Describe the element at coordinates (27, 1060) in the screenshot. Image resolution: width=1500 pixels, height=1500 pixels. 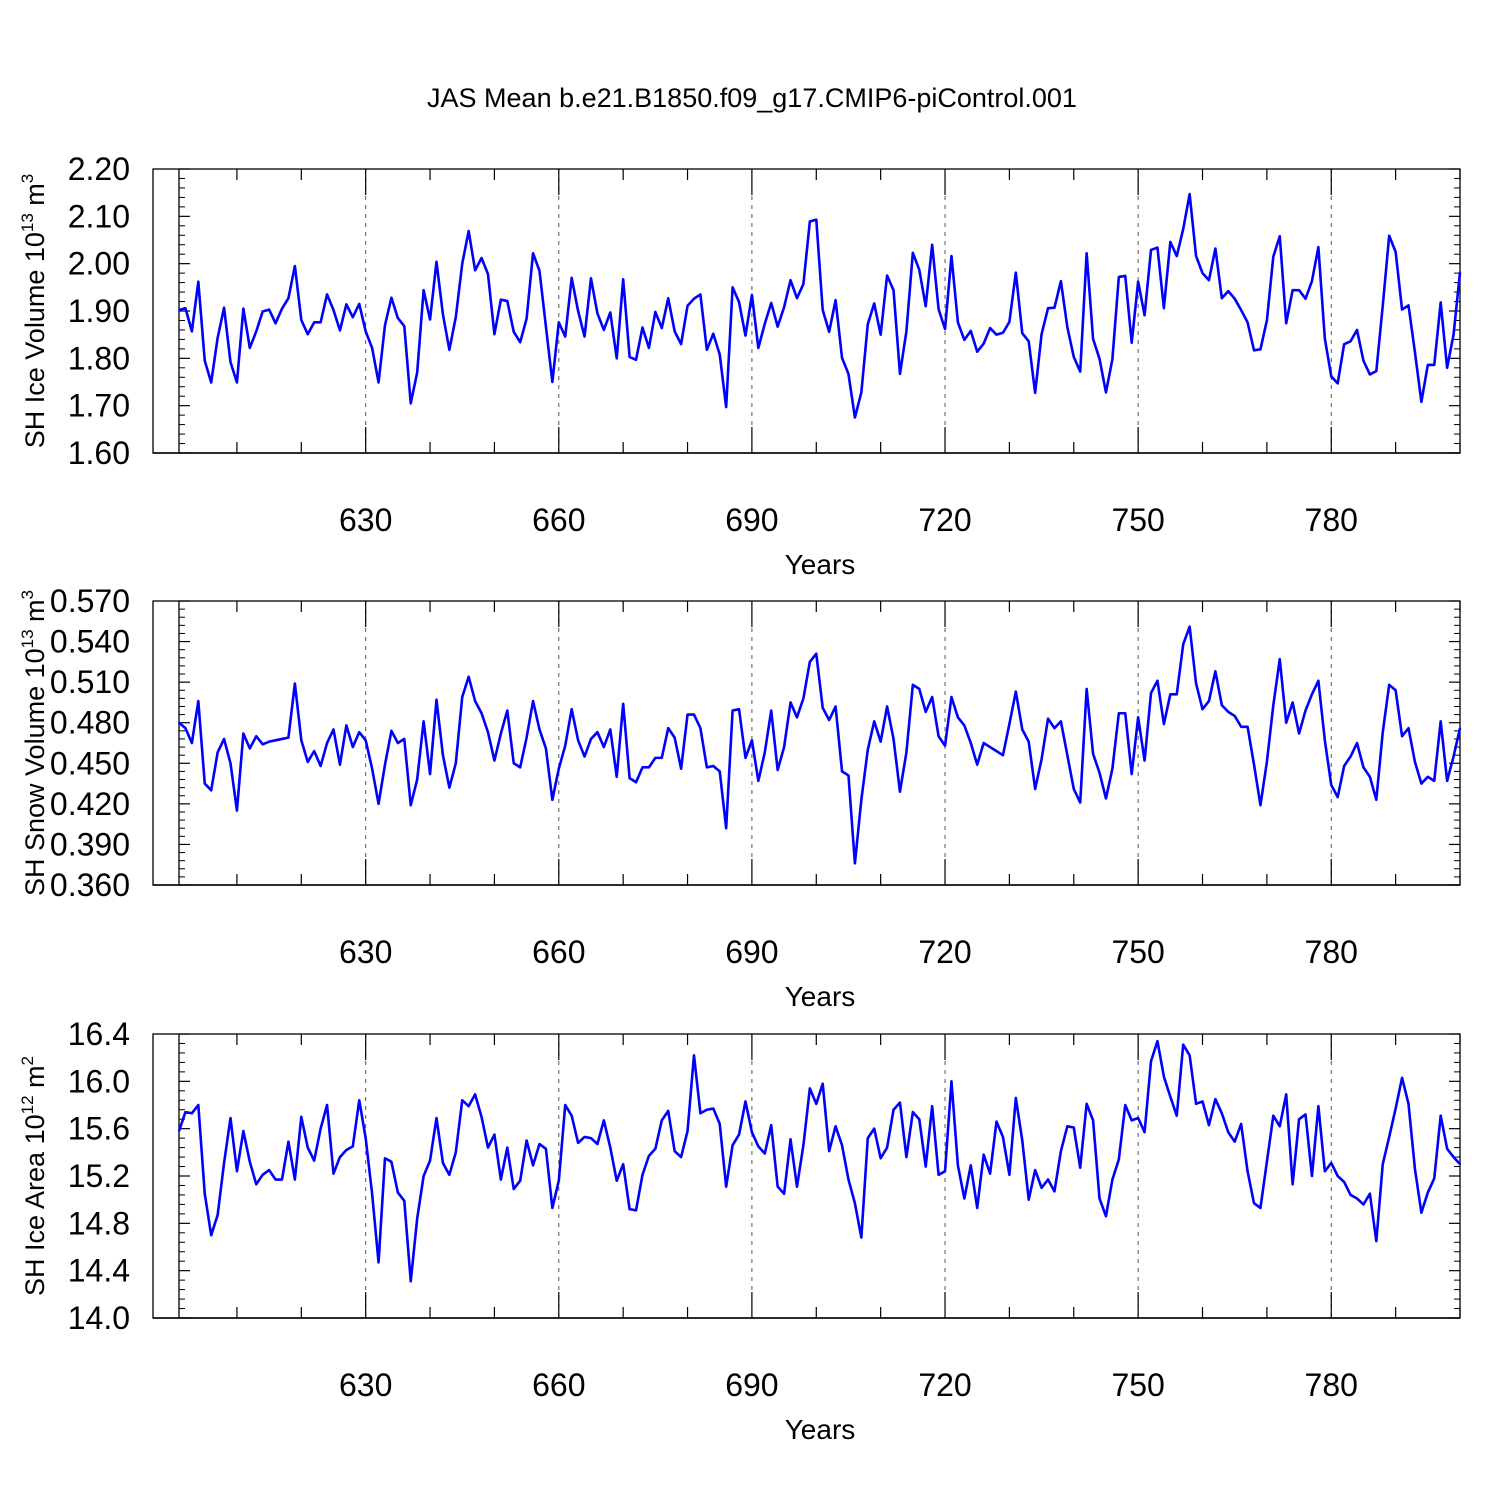
I see `y-axis-label-unit-exp: 2` at that location.